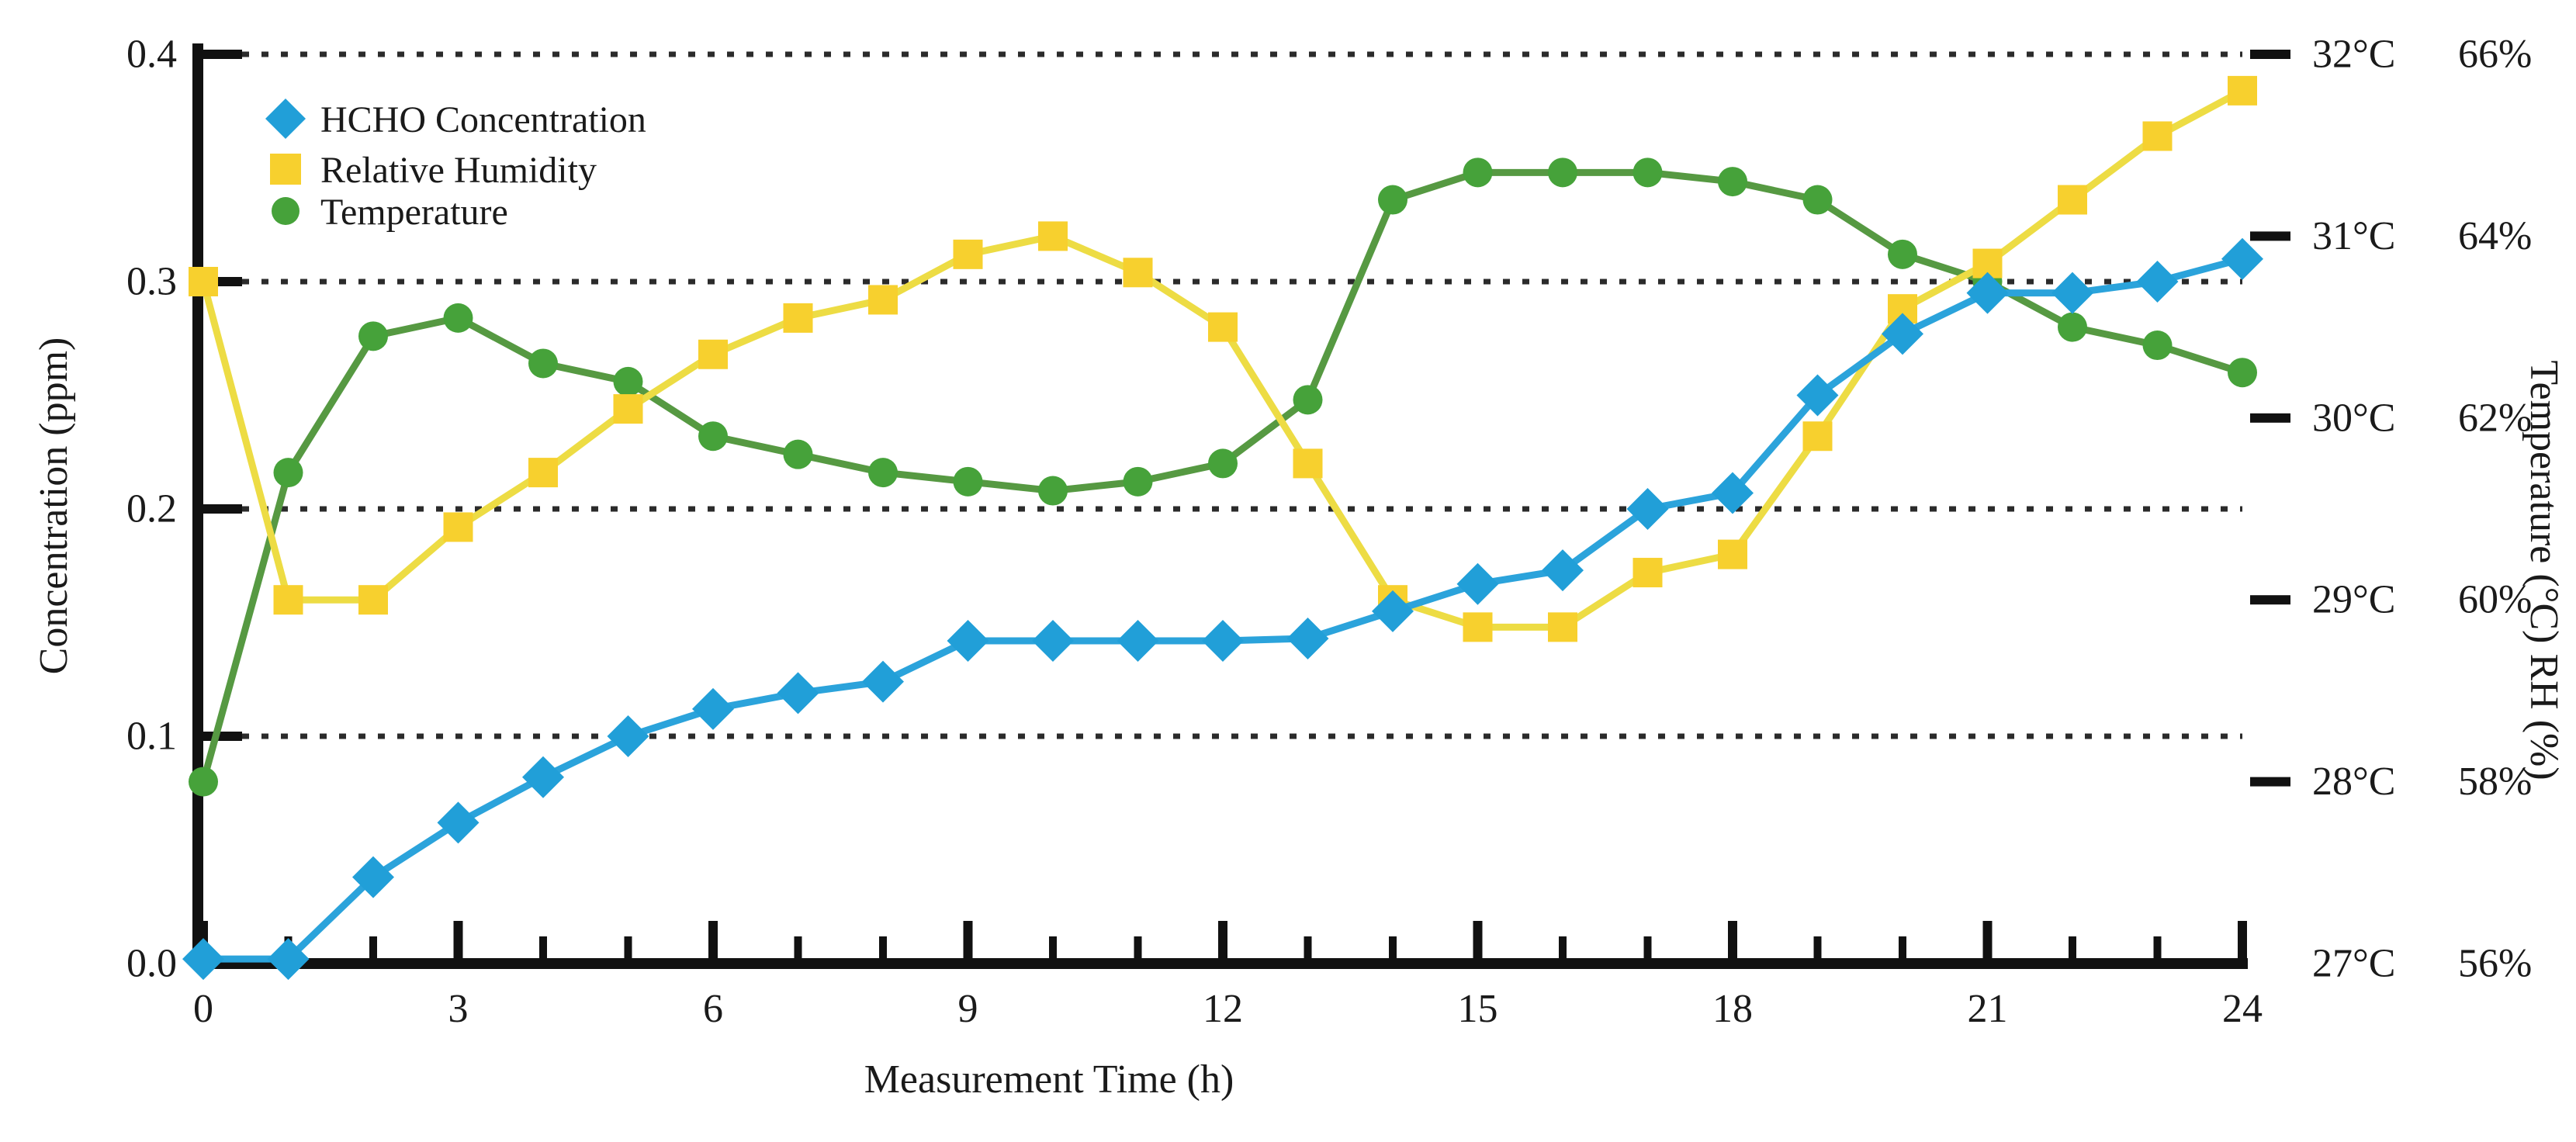  I want to click on x-axis-label-24: 24, so click(2242, 1009).